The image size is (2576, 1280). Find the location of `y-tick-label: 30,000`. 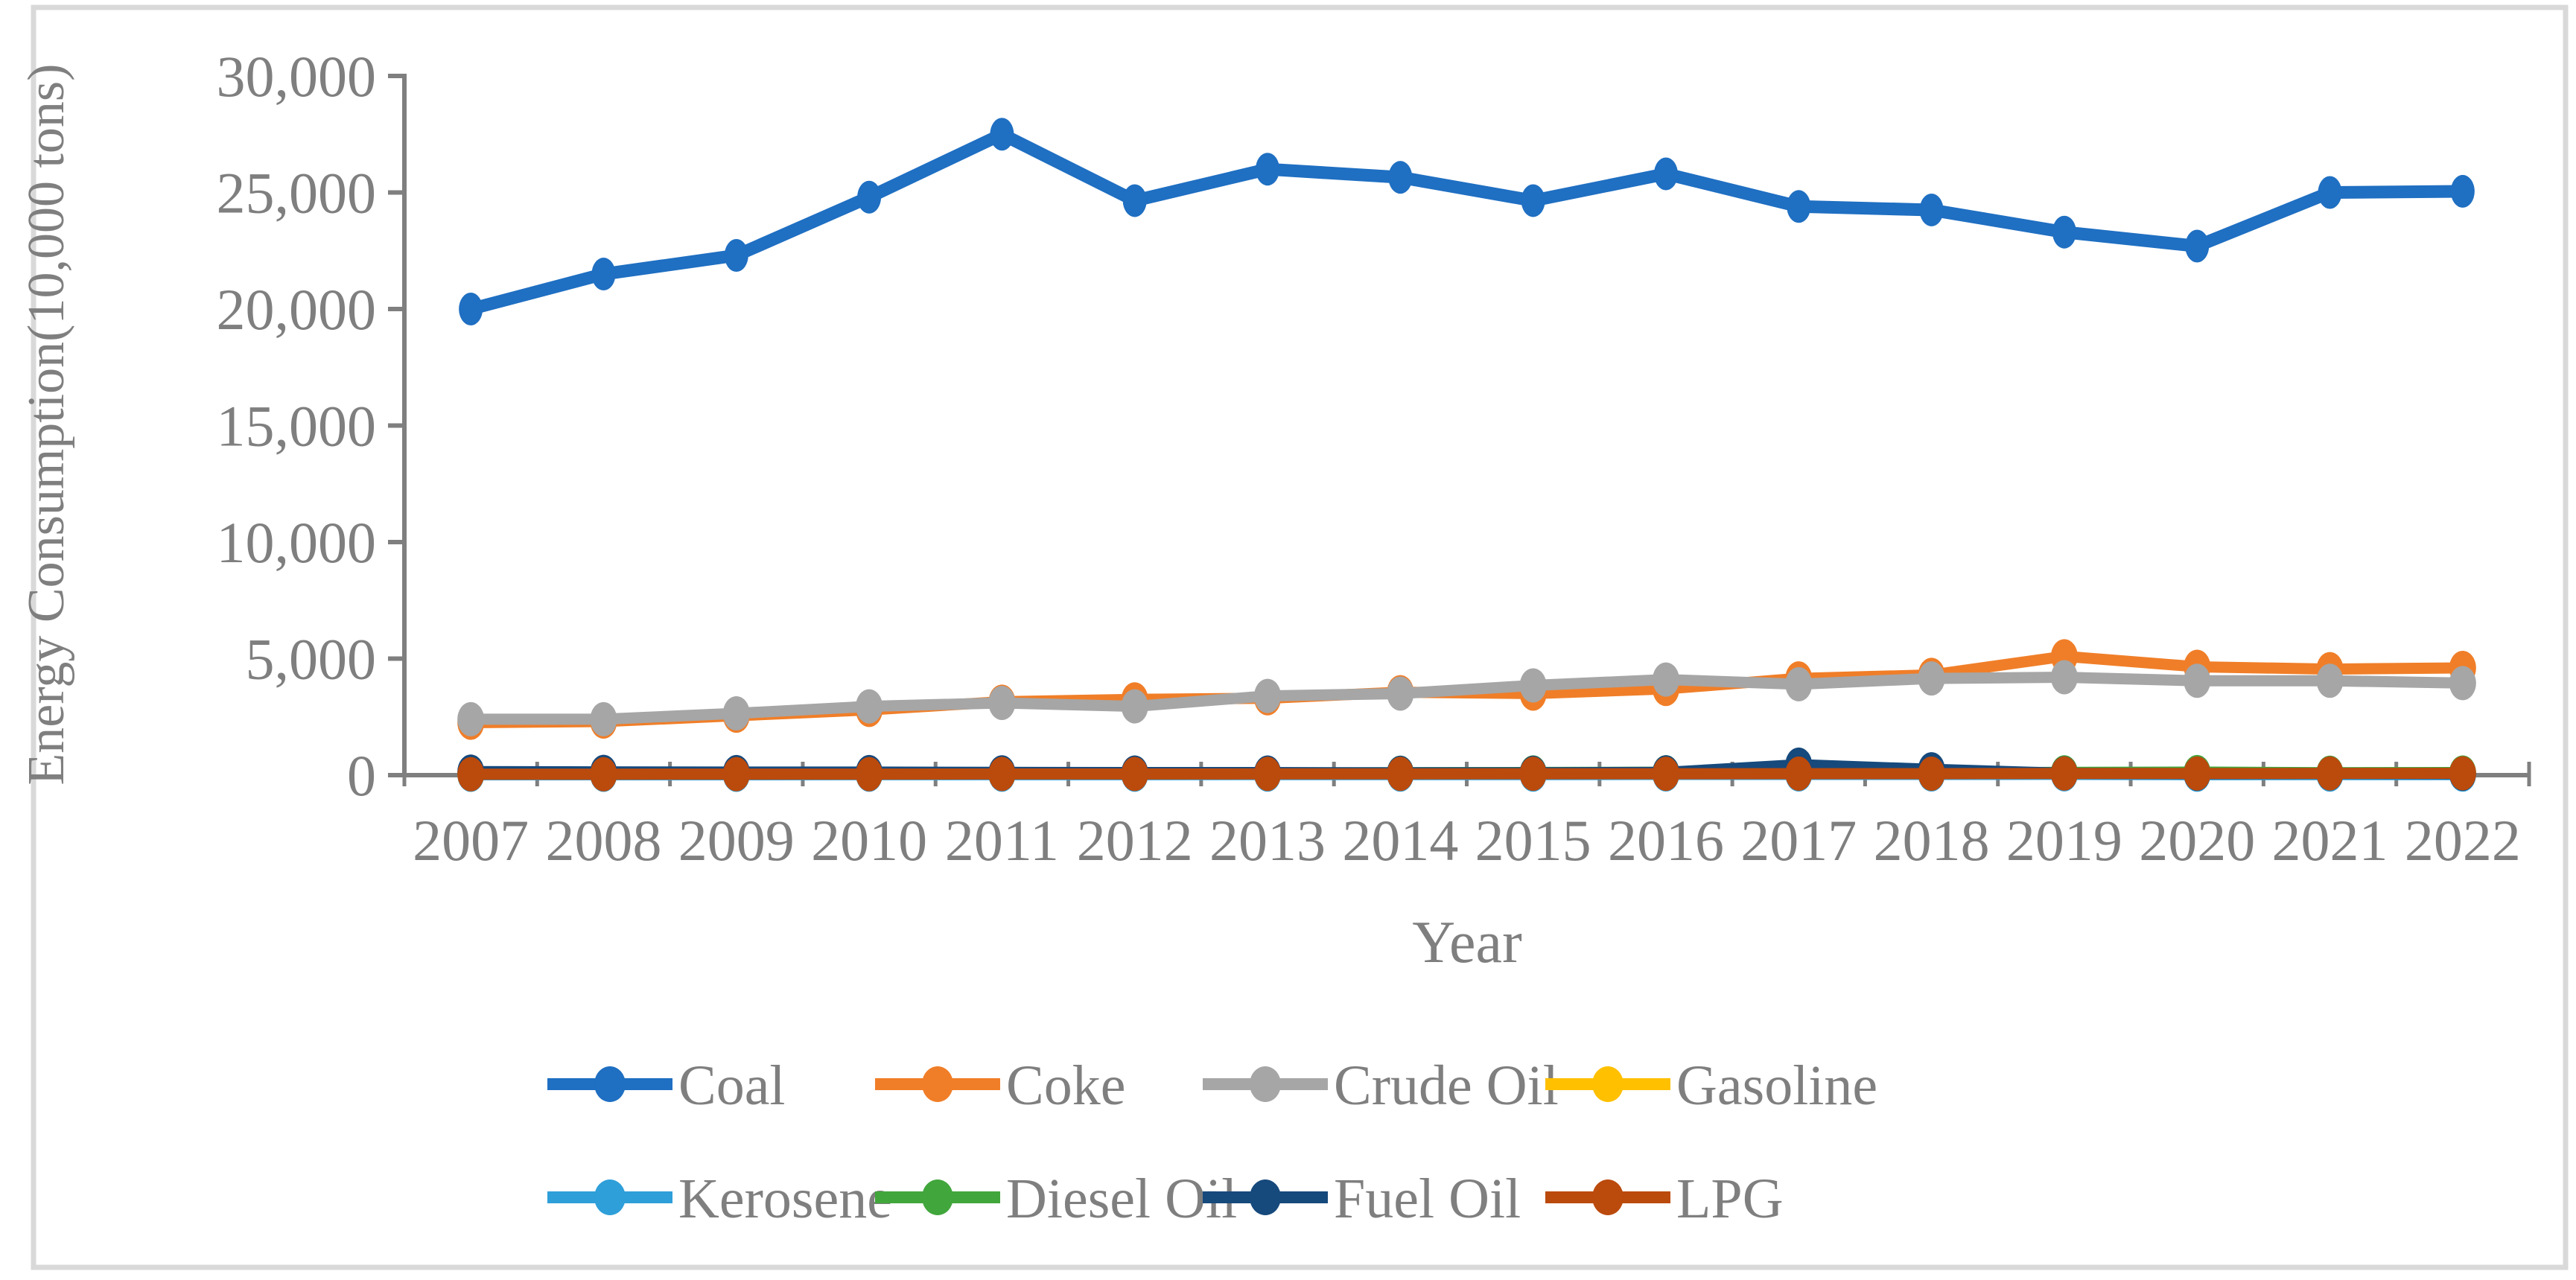

y-tick-label: 30,000 is located at coordinates (297, 76).